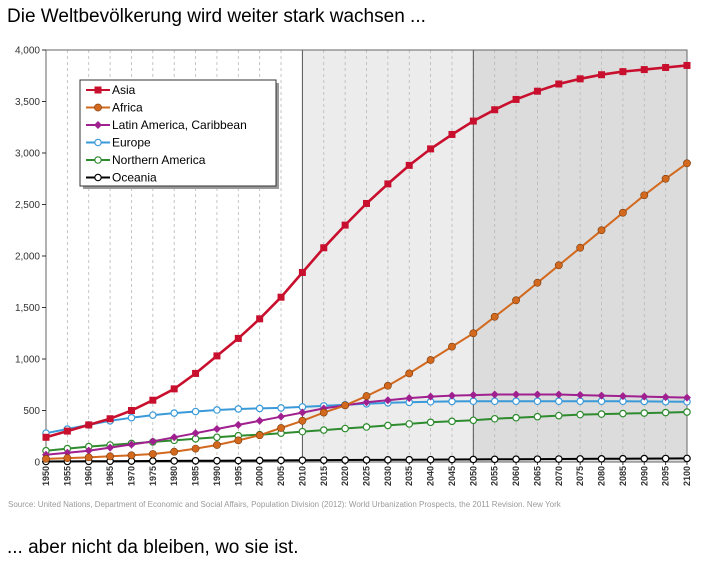 The height and width of the screenshot is (576, 706). Describe the element at coordinates (131, 143) in the screenshot. I see `legend-label-europe: Europe` at that location.